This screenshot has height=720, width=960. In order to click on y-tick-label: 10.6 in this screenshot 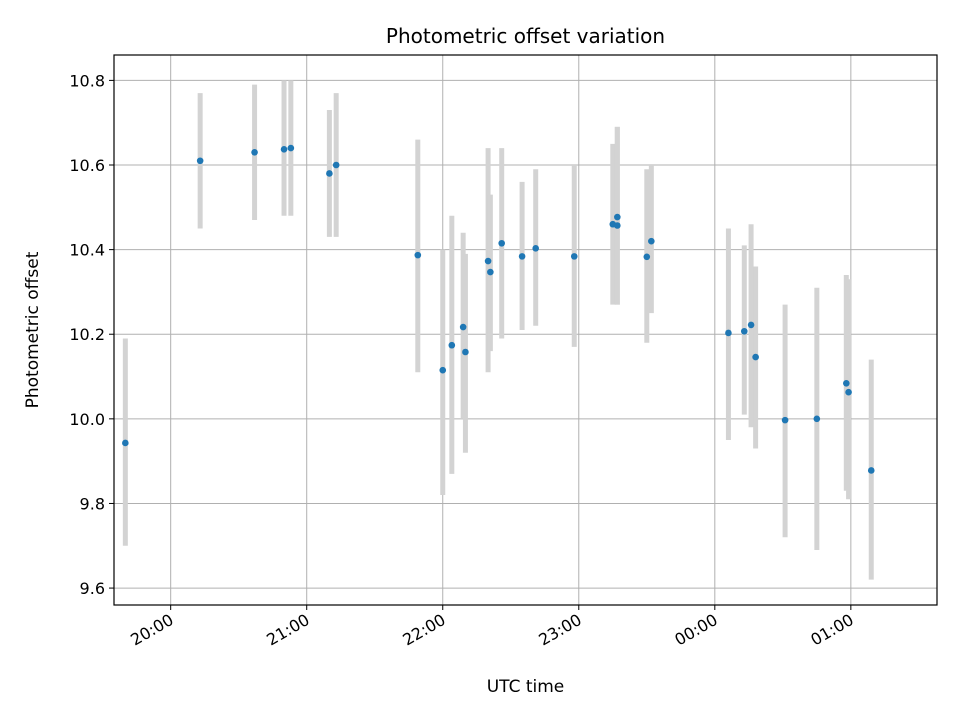, I will do `click(87, 165)`.